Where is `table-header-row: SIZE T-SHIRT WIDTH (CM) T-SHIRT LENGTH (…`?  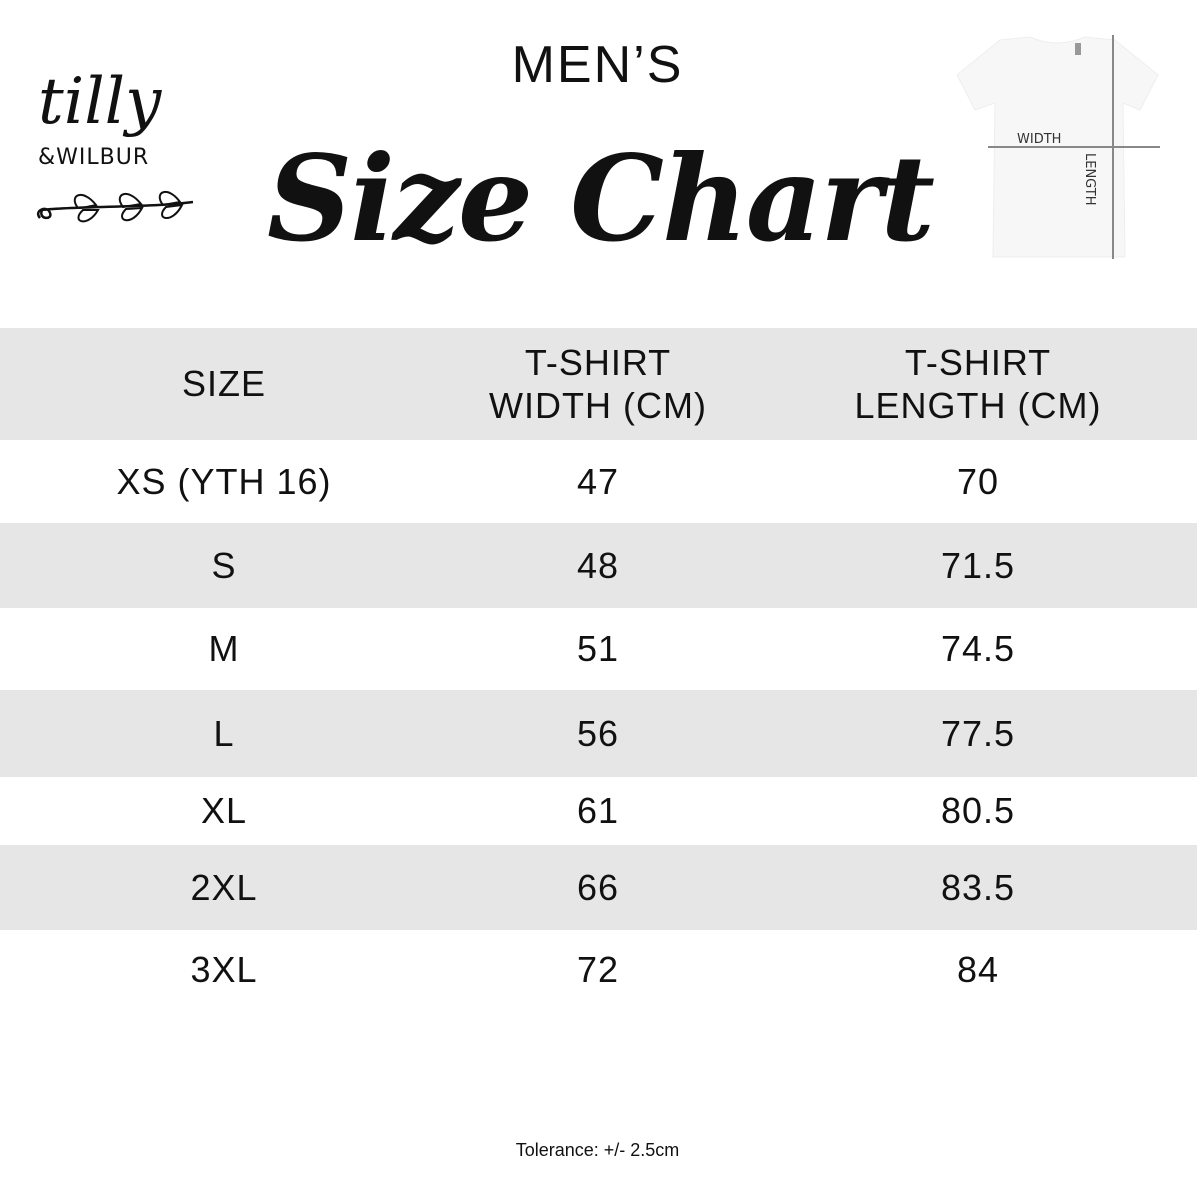
table-header-row: SIZE T-SHIRT WIDTH (CM) T-SHIRT LENGTH (… is located at coordinates (598, 384).